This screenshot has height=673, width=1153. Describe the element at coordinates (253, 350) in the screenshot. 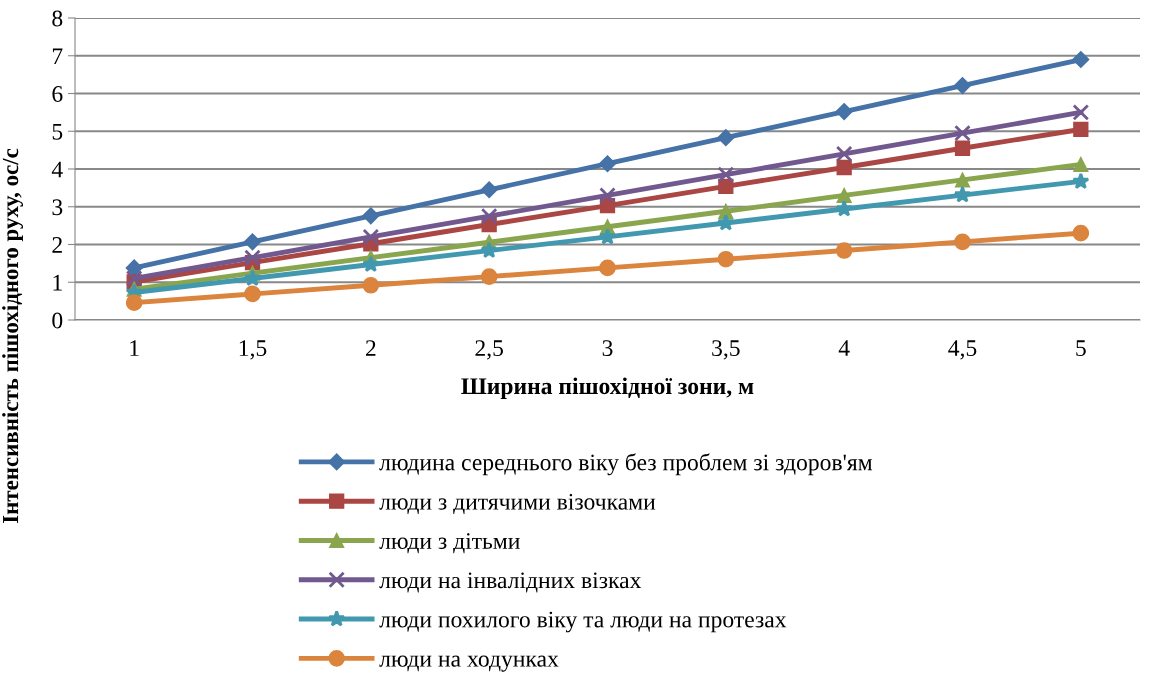

I see `x-tick-label: 1,5` at that location.